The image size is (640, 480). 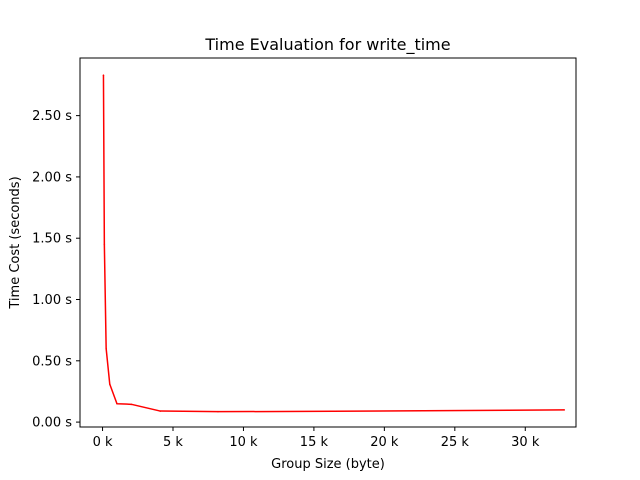 What do you see at coordinates (15, 242) in the screenshot?
I see `y-axis-label: Time Cost (seconds)` at bounding box center [15, 242].